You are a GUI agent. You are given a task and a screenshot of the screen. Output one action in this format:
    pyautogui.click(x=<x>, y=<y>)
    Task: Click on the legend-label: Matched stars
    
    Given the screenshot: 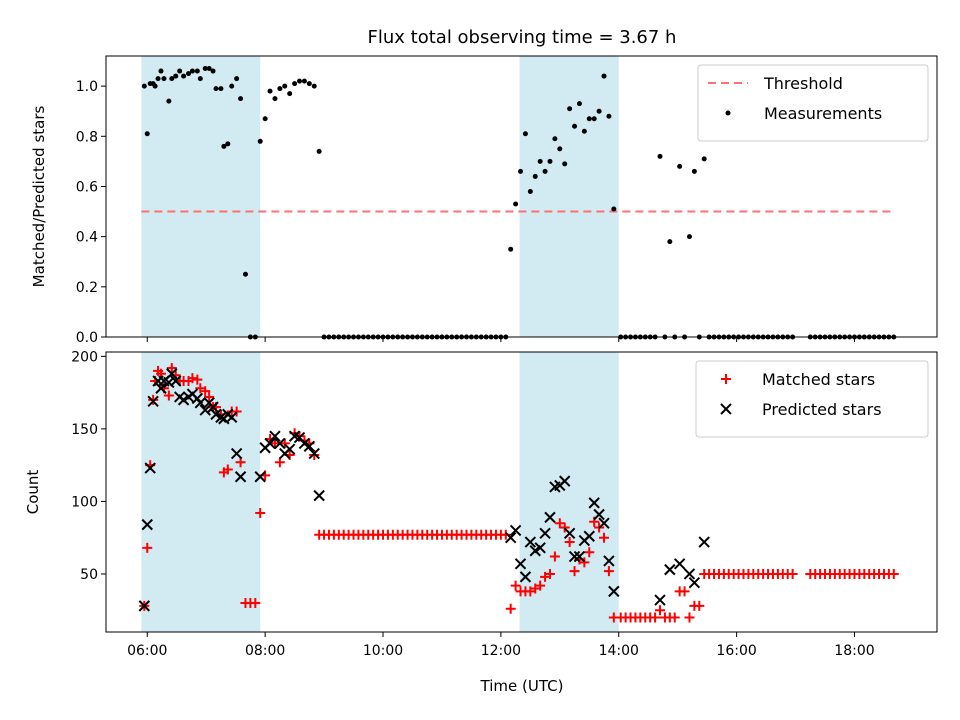 What is the action you would take?
    pyautogui.click(x=818, y=379)
    